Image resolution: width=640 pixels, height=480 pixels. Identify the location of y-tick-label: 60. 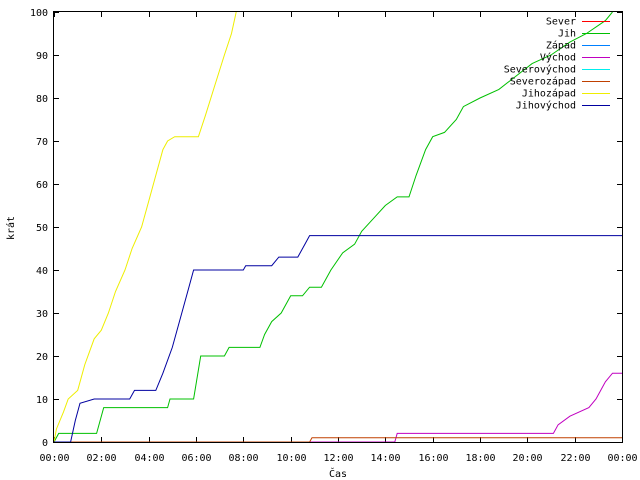
(42, 185).